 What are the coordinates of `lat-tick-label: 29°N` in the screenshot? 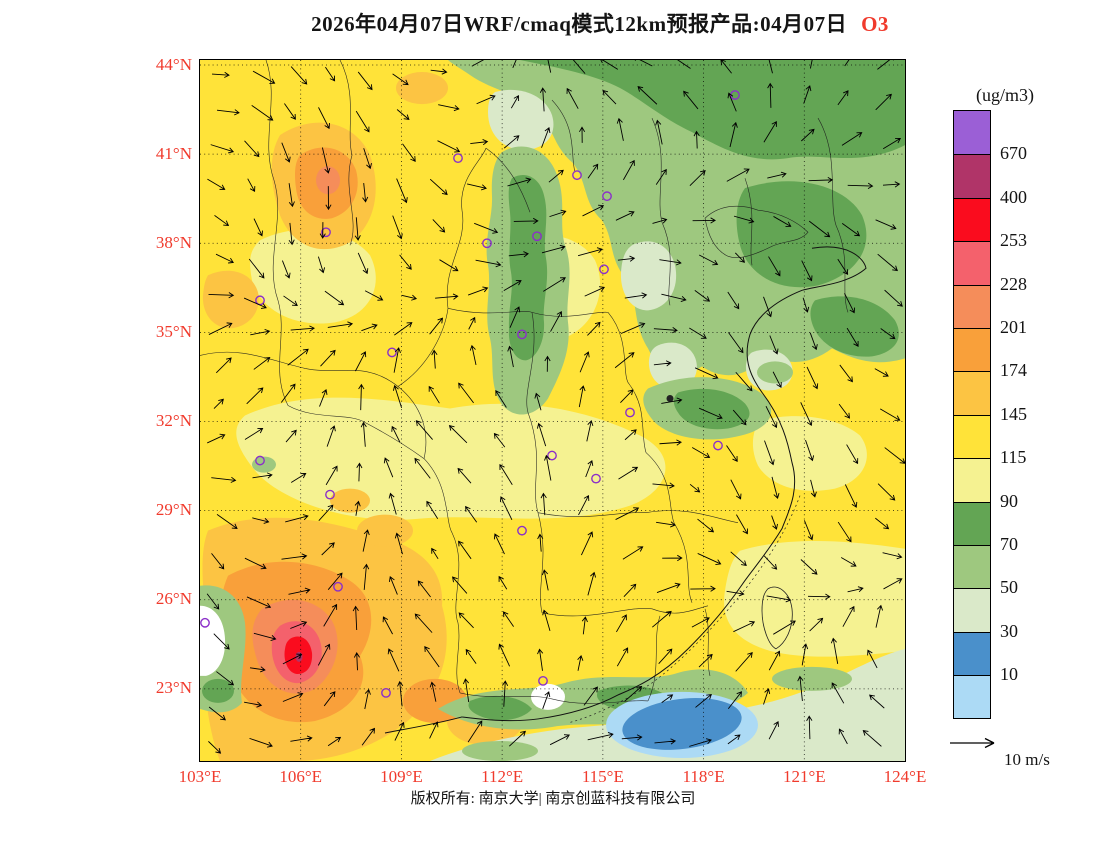 It's located at (173, 509).